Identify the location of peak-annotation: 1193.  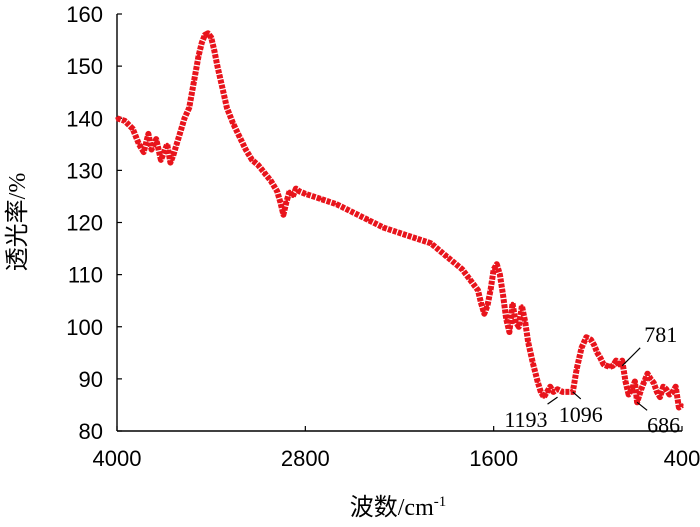
(525, 419).